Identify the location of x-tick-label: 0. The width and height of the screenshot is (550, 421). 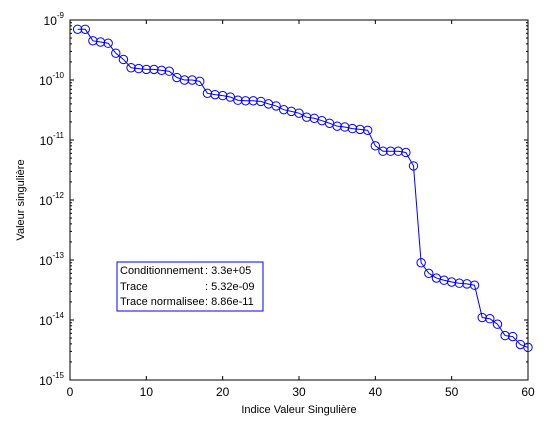
(70, 392).